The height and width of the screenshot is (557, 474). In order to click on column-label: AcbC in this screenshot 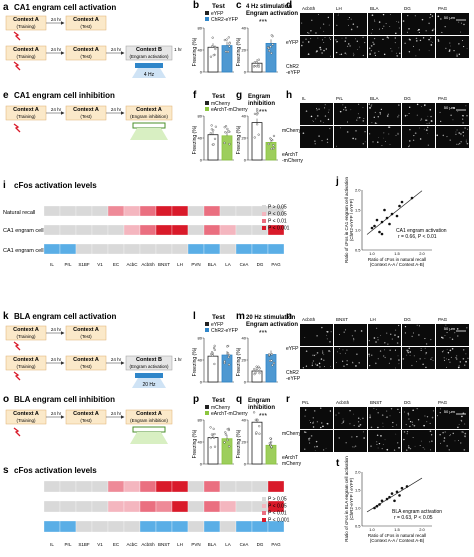, I will do `click(132, 264)`.